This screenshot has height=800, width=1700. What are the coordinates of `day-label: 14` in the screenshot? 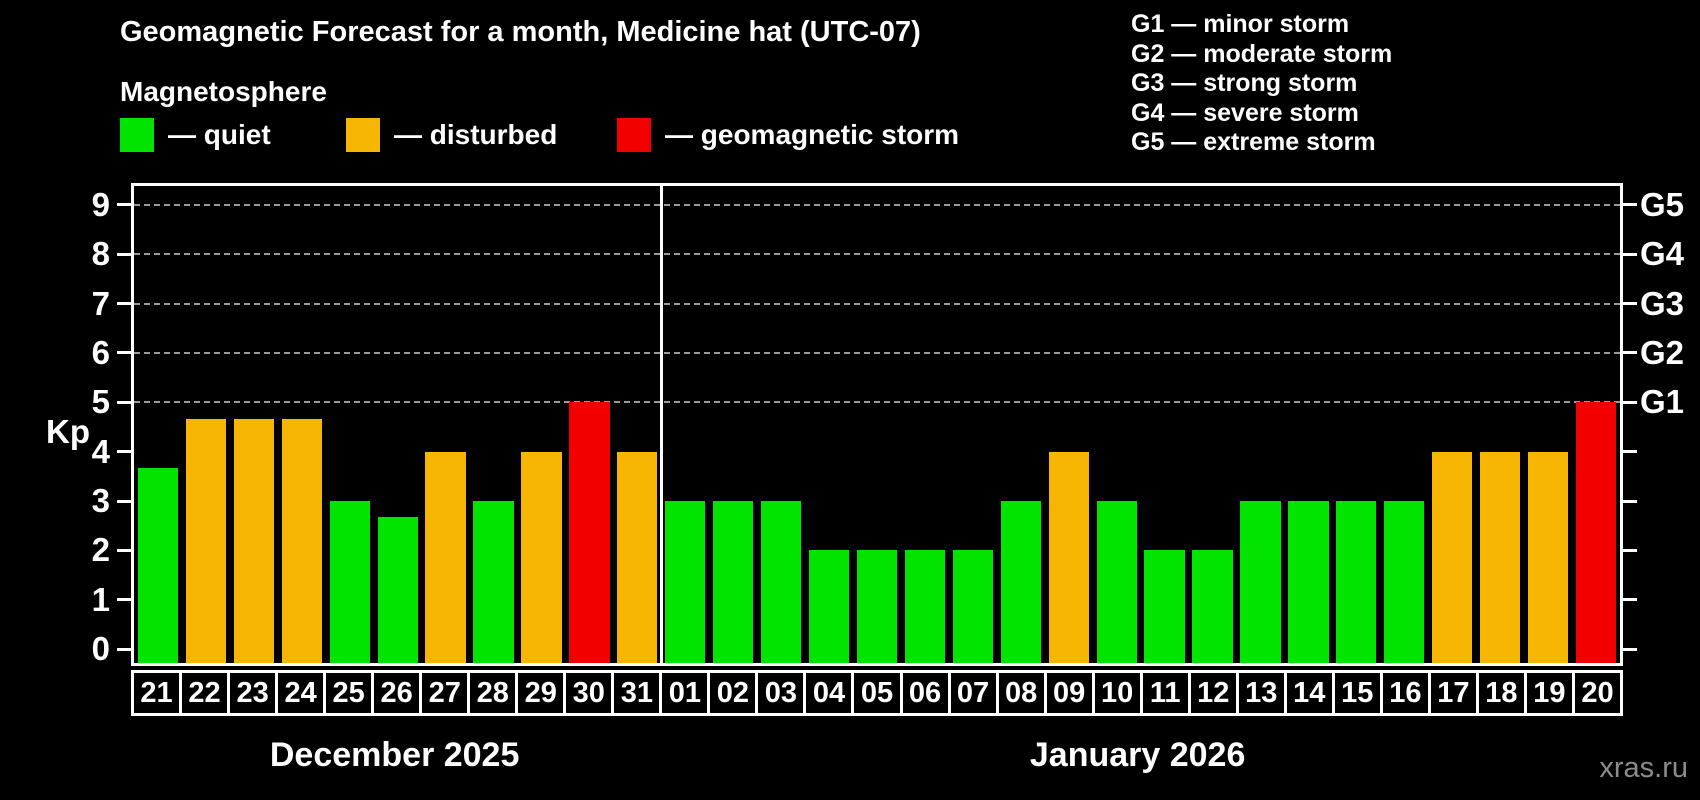 It's located at (1309, 693).